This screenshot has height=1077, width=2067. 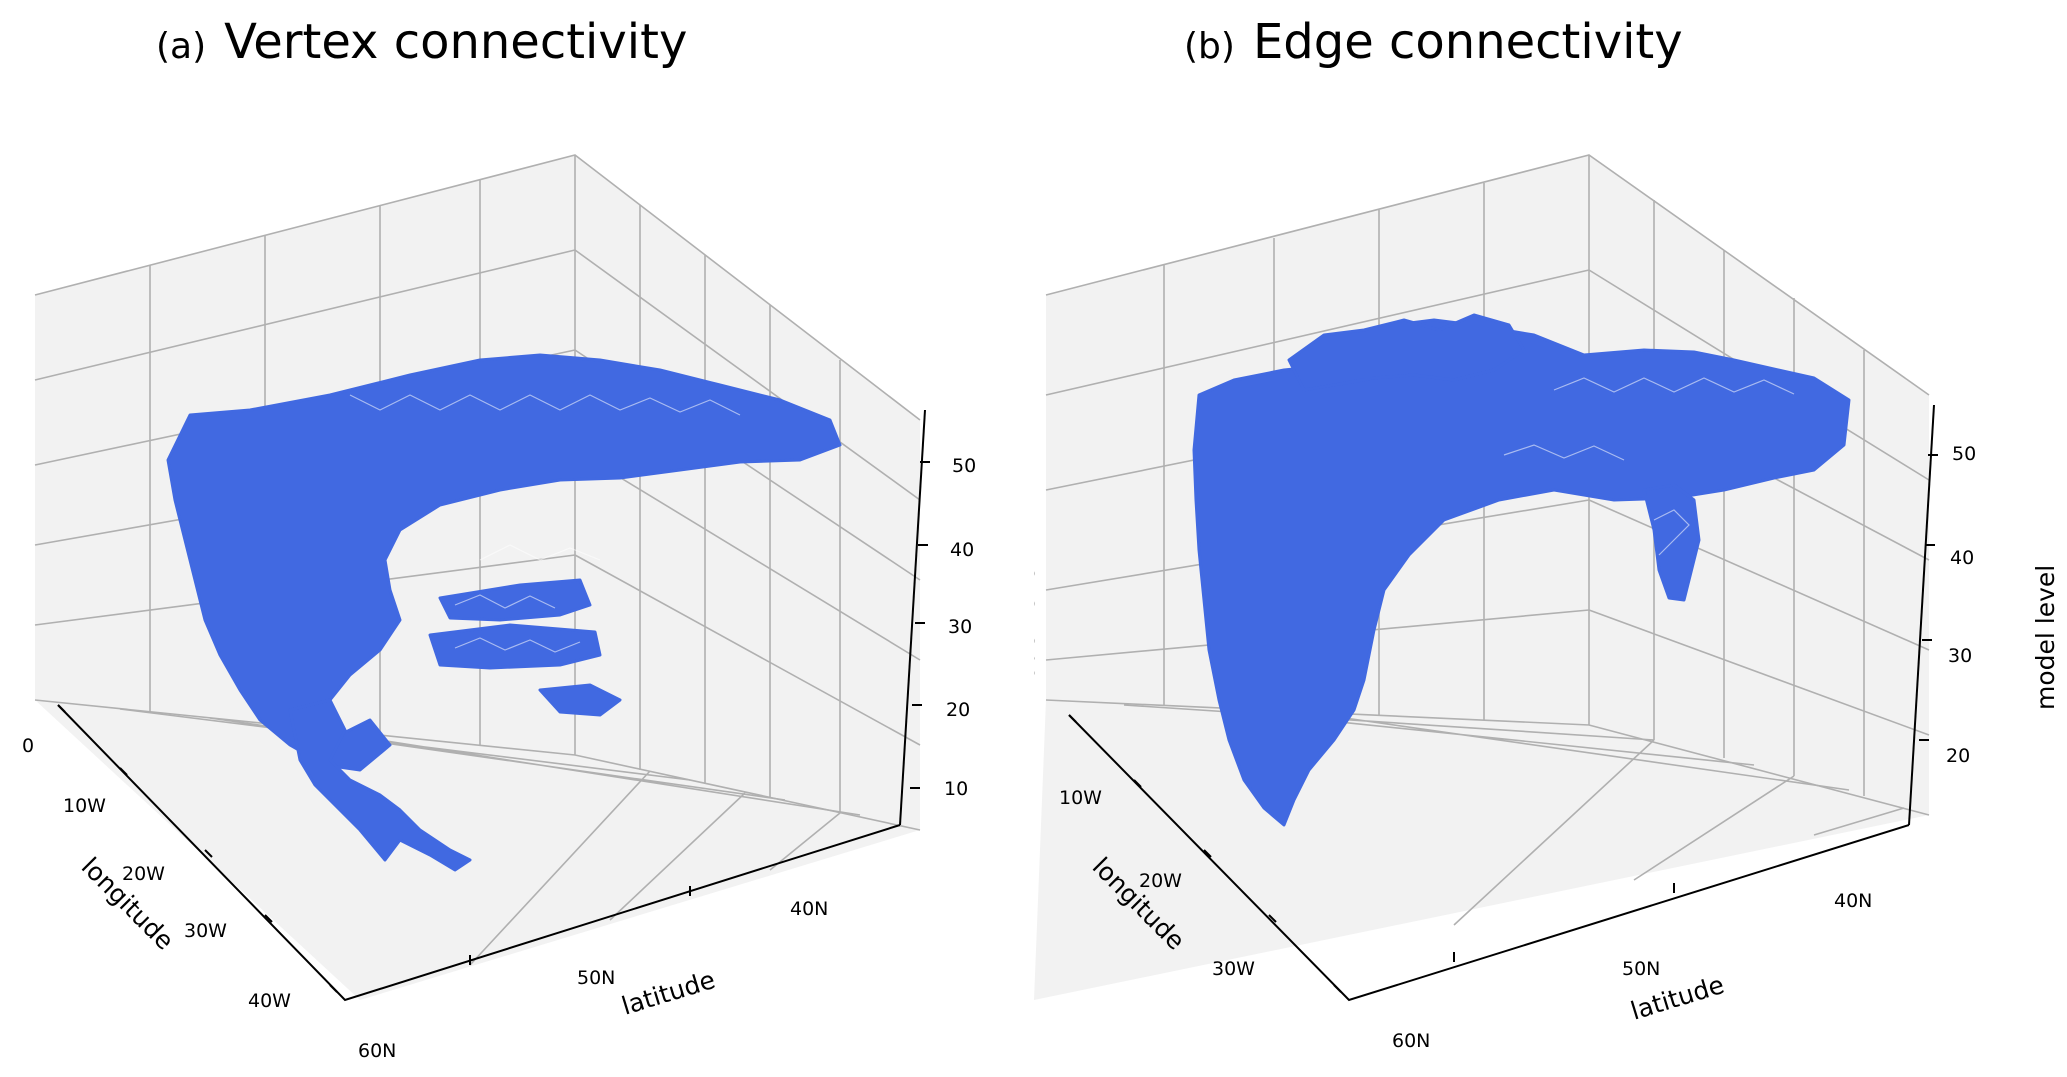 What do you see at coordinates (1467, 42) in the screenshot?
I see `chart-title: Edge connectivity` at bounding box center [1467, 42].